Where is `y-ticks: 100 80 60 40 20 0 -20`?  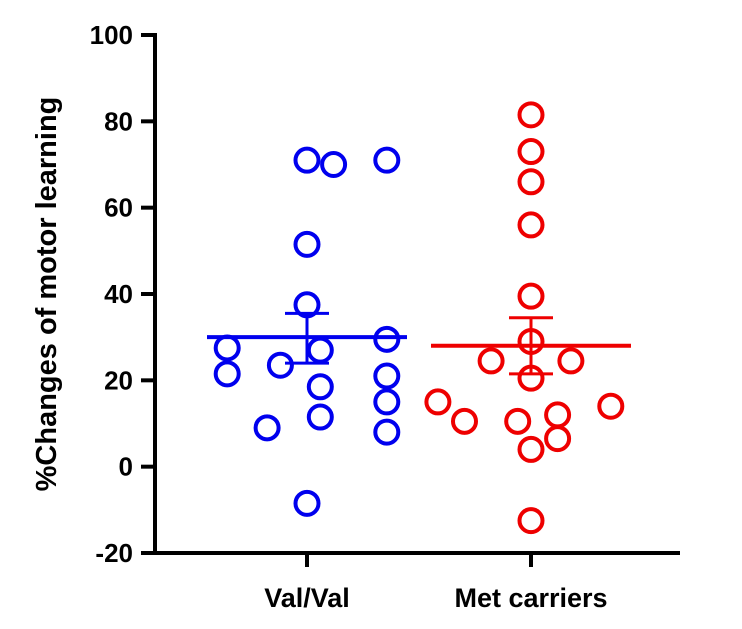 y-ticks: 100 80 60 40 20 0 -20 is located at coordinates (122, 294).